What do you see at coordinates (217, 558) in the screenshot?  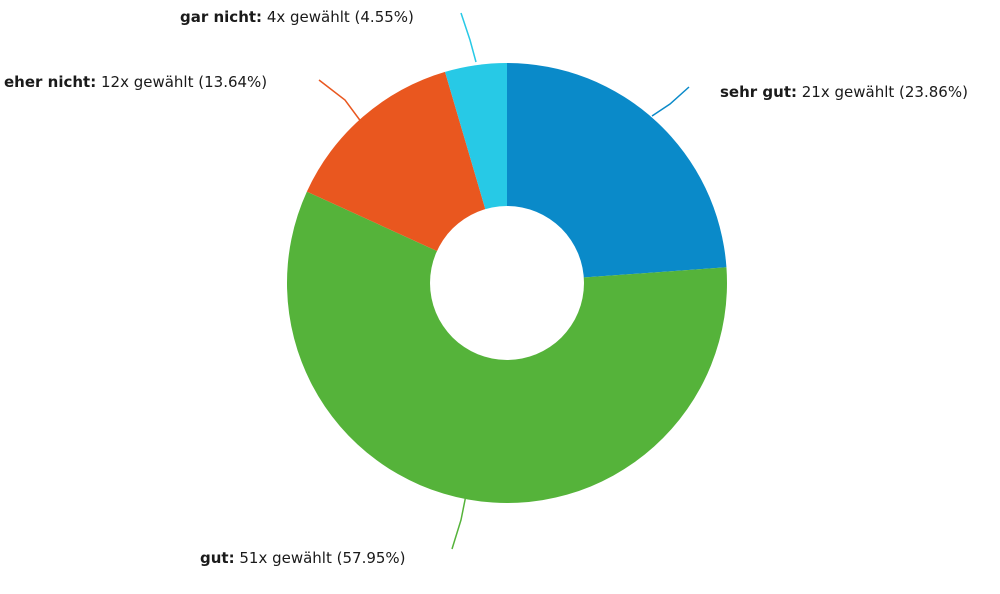 I see `label-category: gut:` at bounding box center [217, 558].